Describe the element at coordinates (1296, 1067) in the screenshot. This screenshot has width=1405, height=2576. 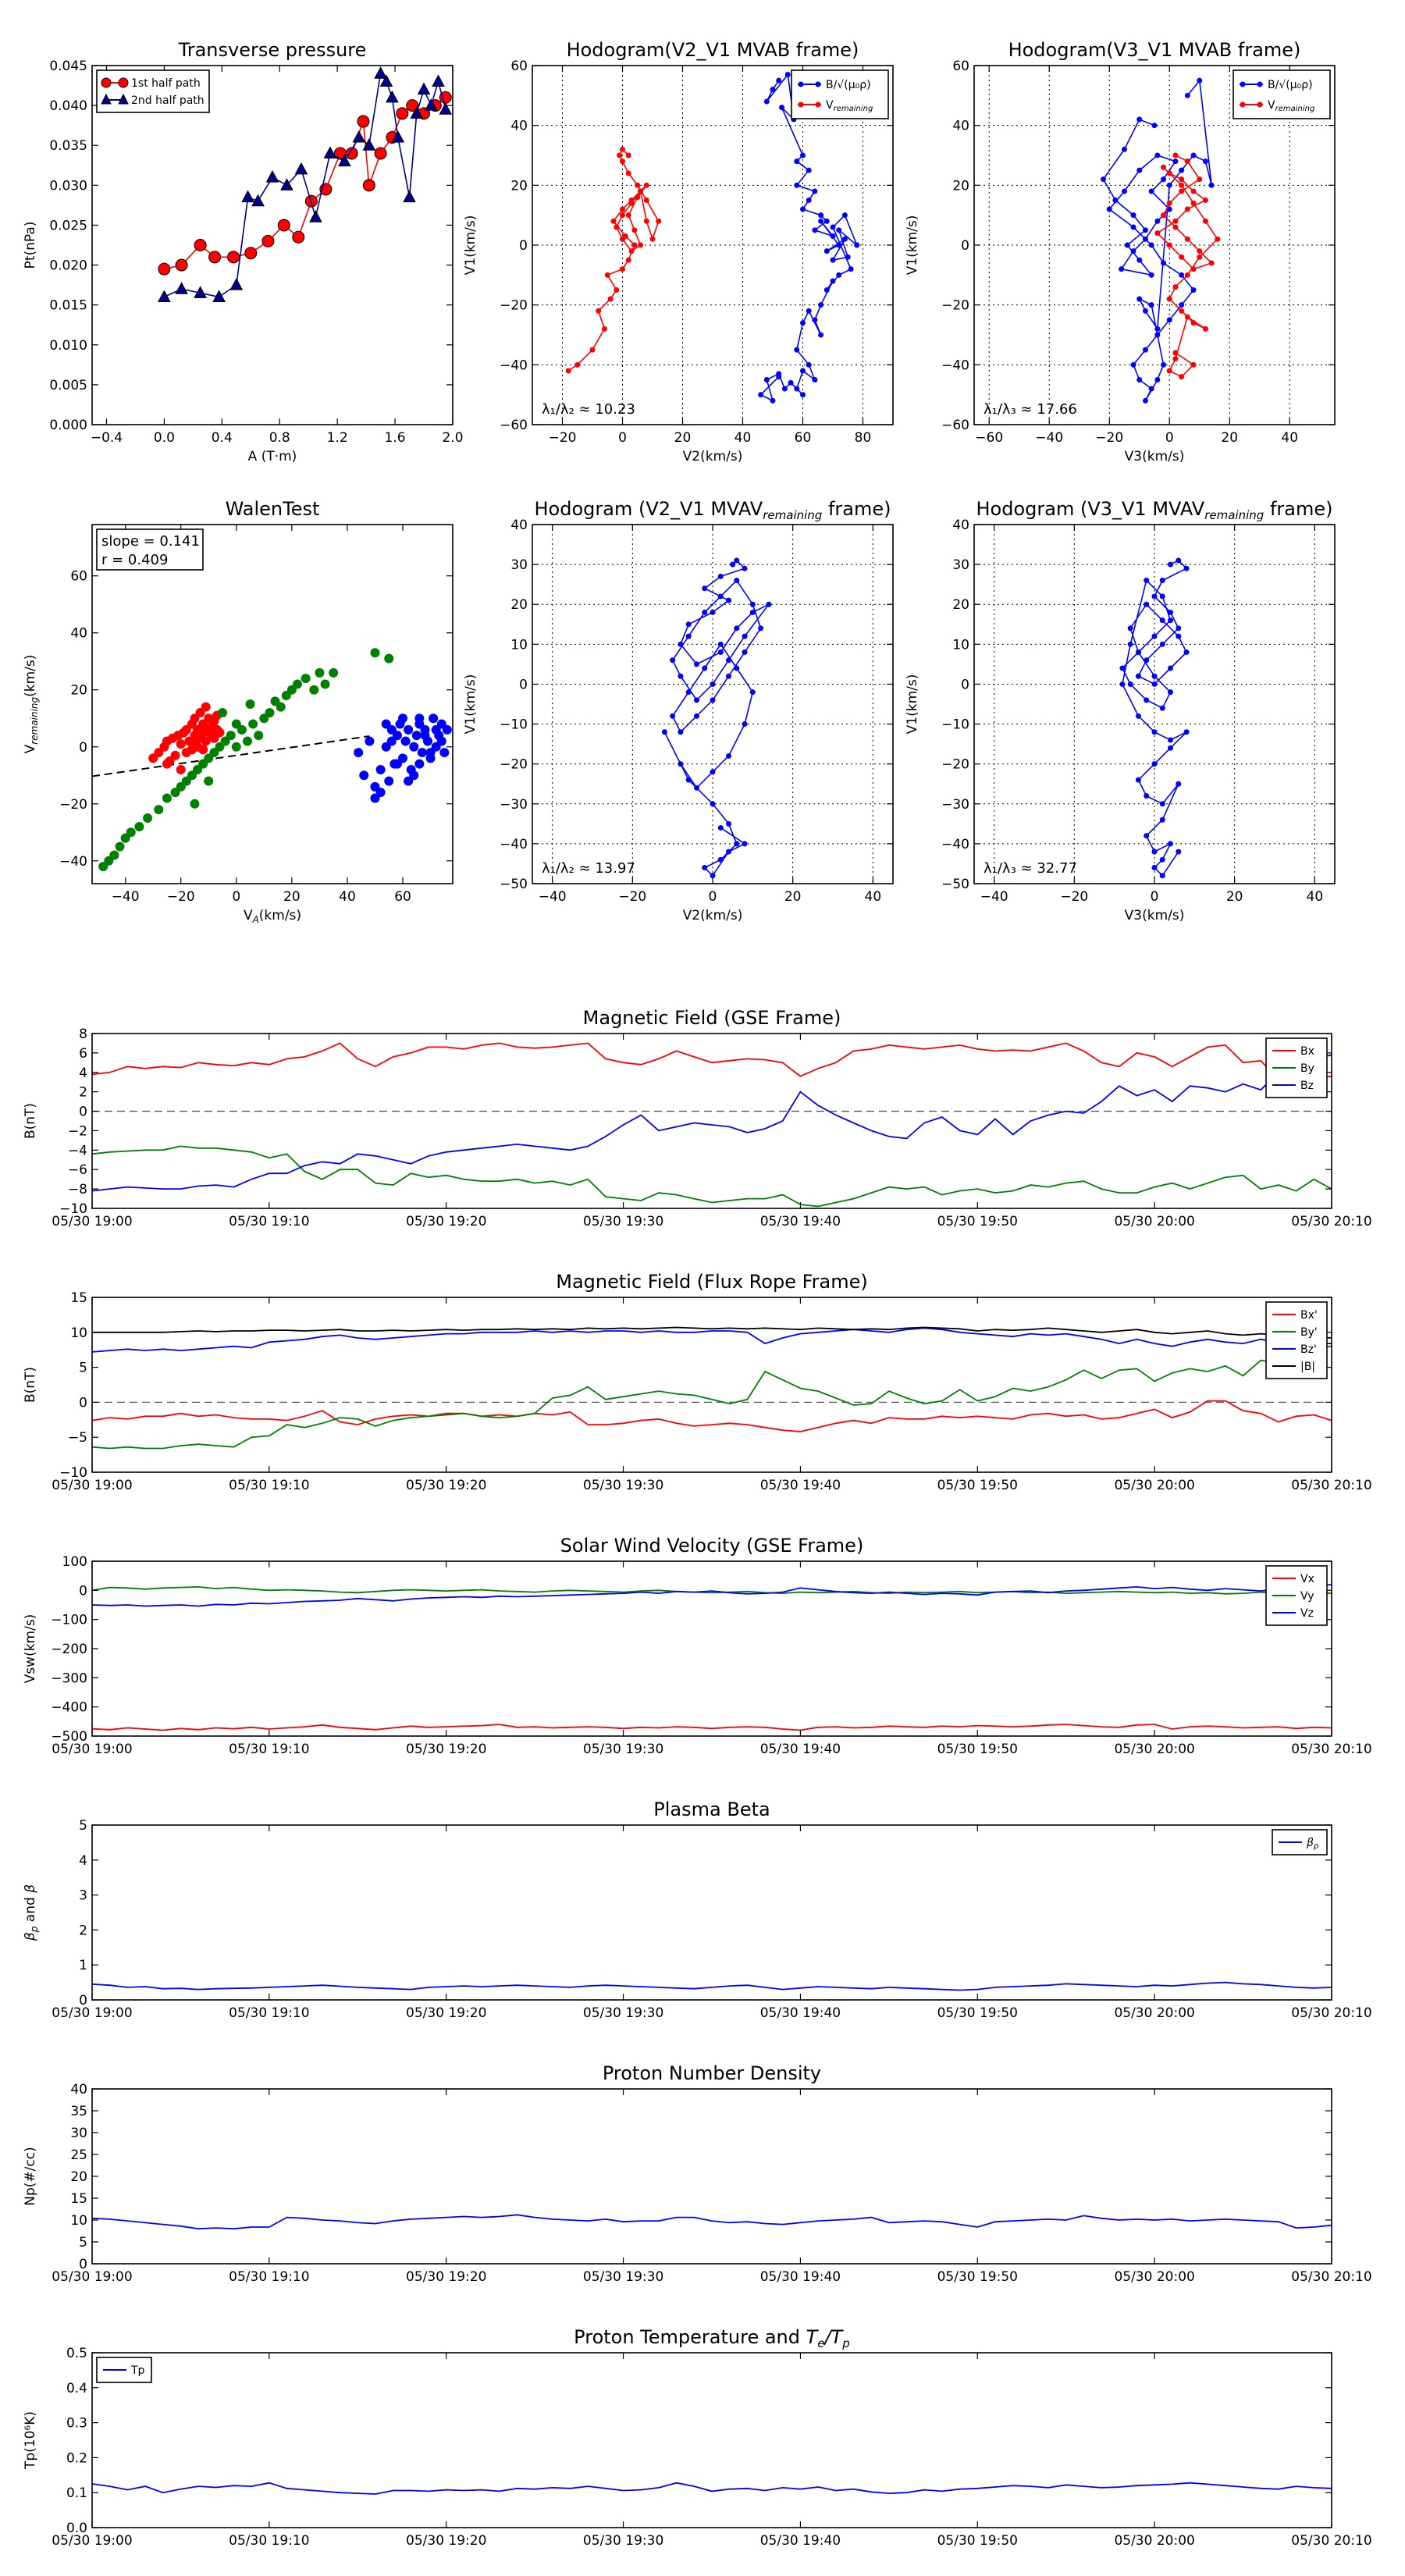
I see `legend: Bx By Bz` at that location.